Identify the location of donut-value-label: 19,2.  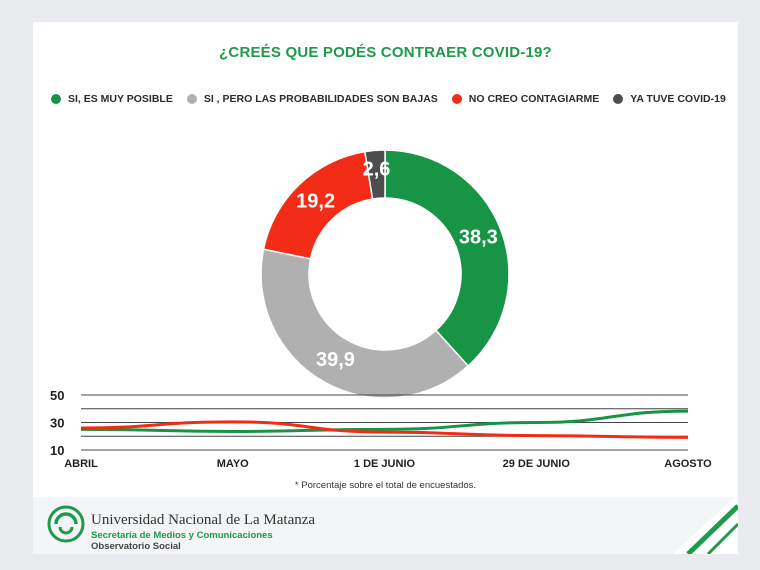
(315, 201).